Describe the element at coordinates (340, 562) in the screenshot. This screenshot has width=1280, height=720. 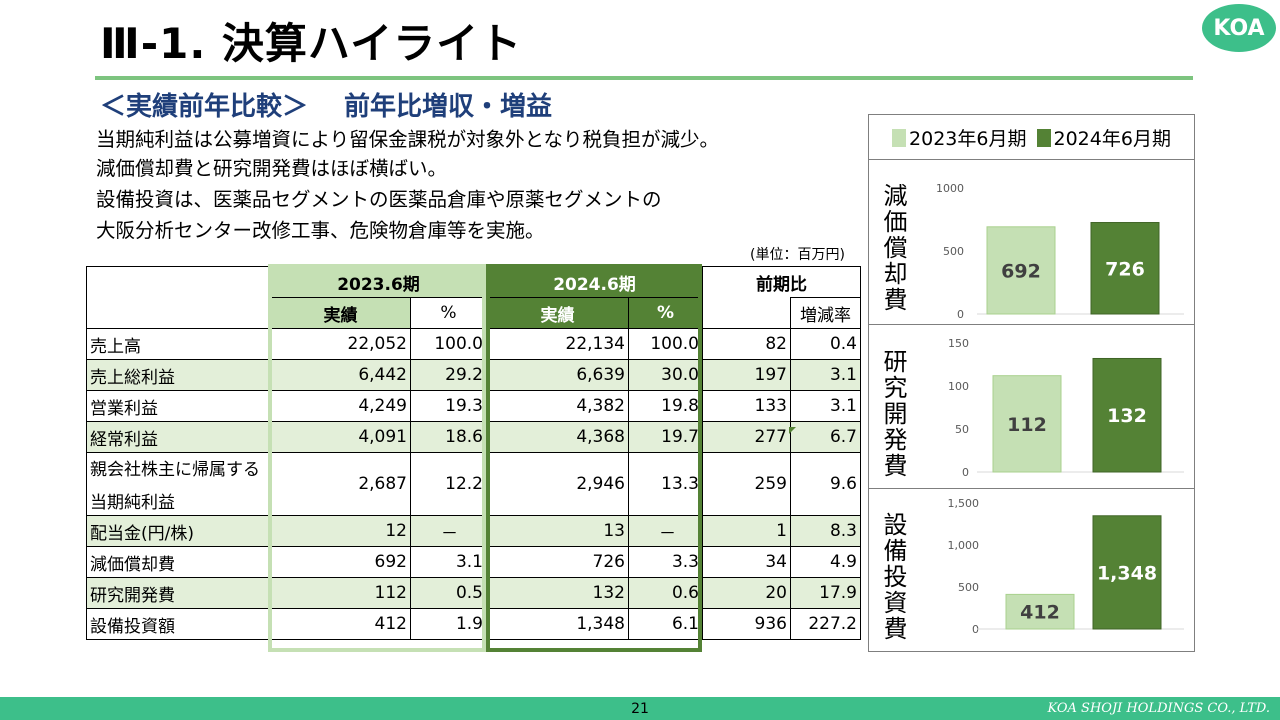
I see `value-2023-actual: 692` at that location.